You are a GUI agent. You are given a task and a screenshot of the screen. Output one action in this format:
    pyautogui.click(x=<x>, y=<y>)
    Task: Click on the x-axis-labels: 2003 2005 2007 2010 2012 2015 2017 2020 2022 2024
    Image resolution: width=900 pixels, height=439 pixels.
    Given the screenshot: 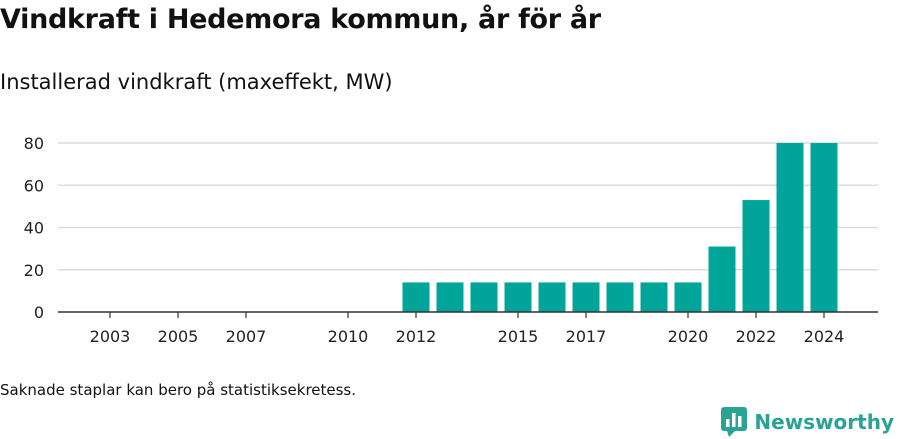 What is the action you would take?
    pyautogui.click(x=467, y=329)
    